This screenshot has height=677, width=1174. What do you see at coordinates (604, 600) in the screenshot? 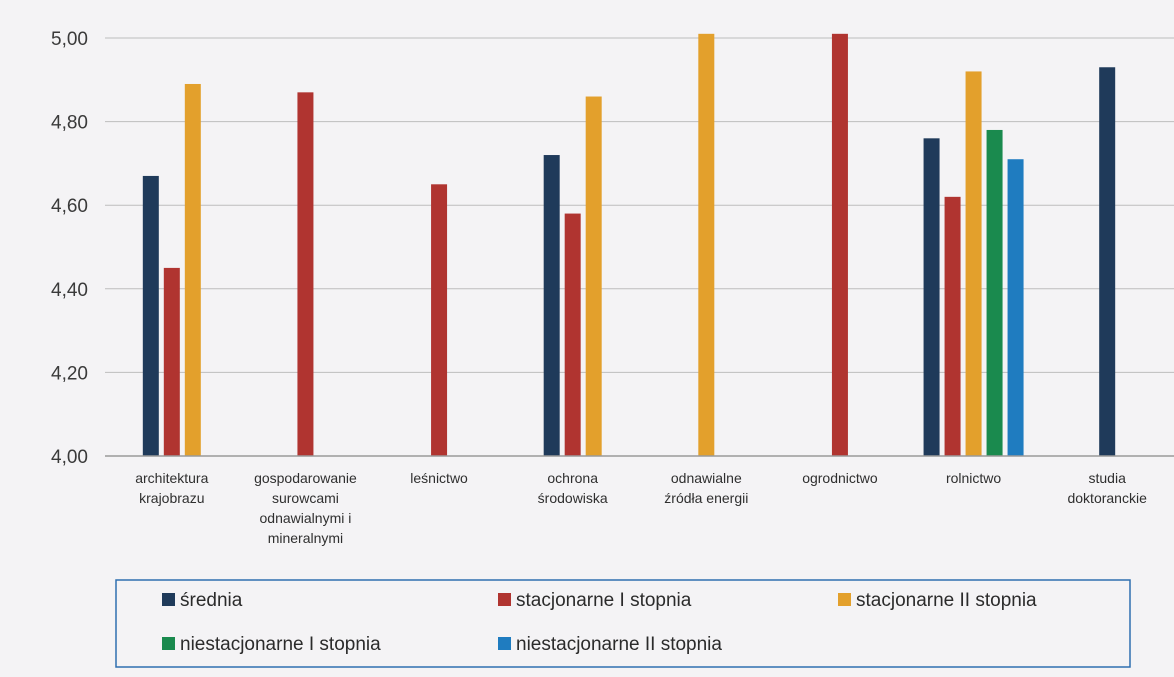
I see `legend-label: stacjonarne I stopnia` at bounding box center [604, 600].